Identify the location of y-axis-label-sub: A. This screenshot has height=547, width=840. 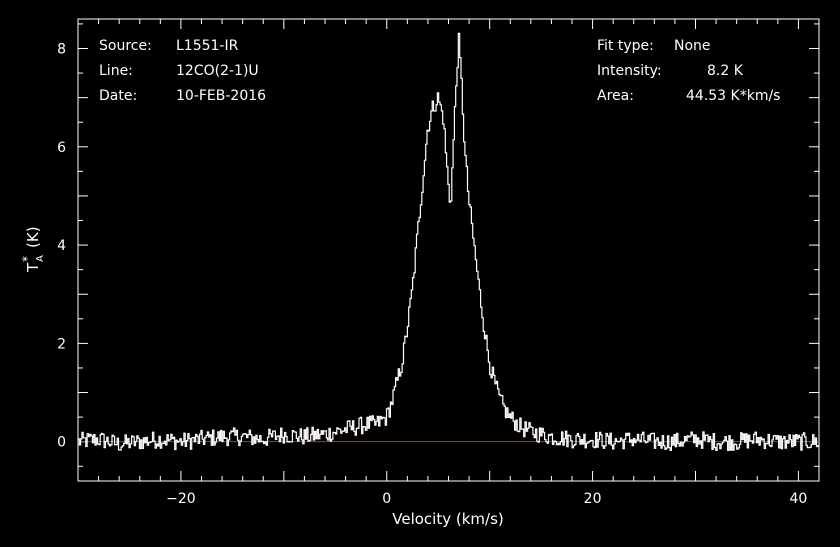
(40, 258).